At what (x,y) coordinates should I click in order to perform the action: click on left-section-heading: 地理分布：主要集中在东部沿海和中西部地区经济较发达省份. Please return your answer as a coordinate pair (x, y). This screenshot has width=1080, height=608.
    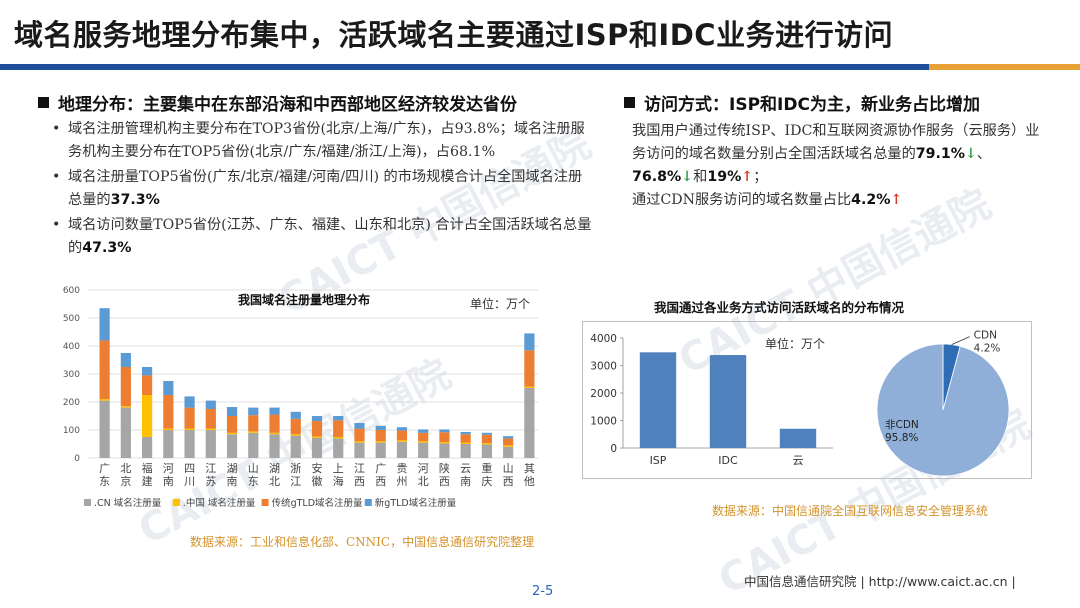
    Looking at the image, I should click on (277, 102).